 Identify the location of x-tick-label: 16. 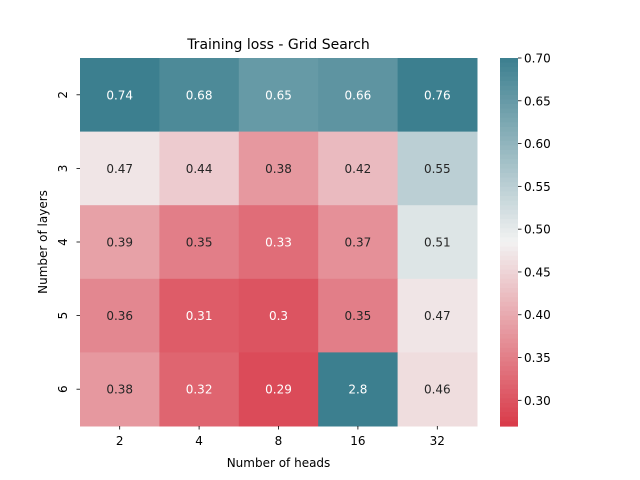
(357, 441).